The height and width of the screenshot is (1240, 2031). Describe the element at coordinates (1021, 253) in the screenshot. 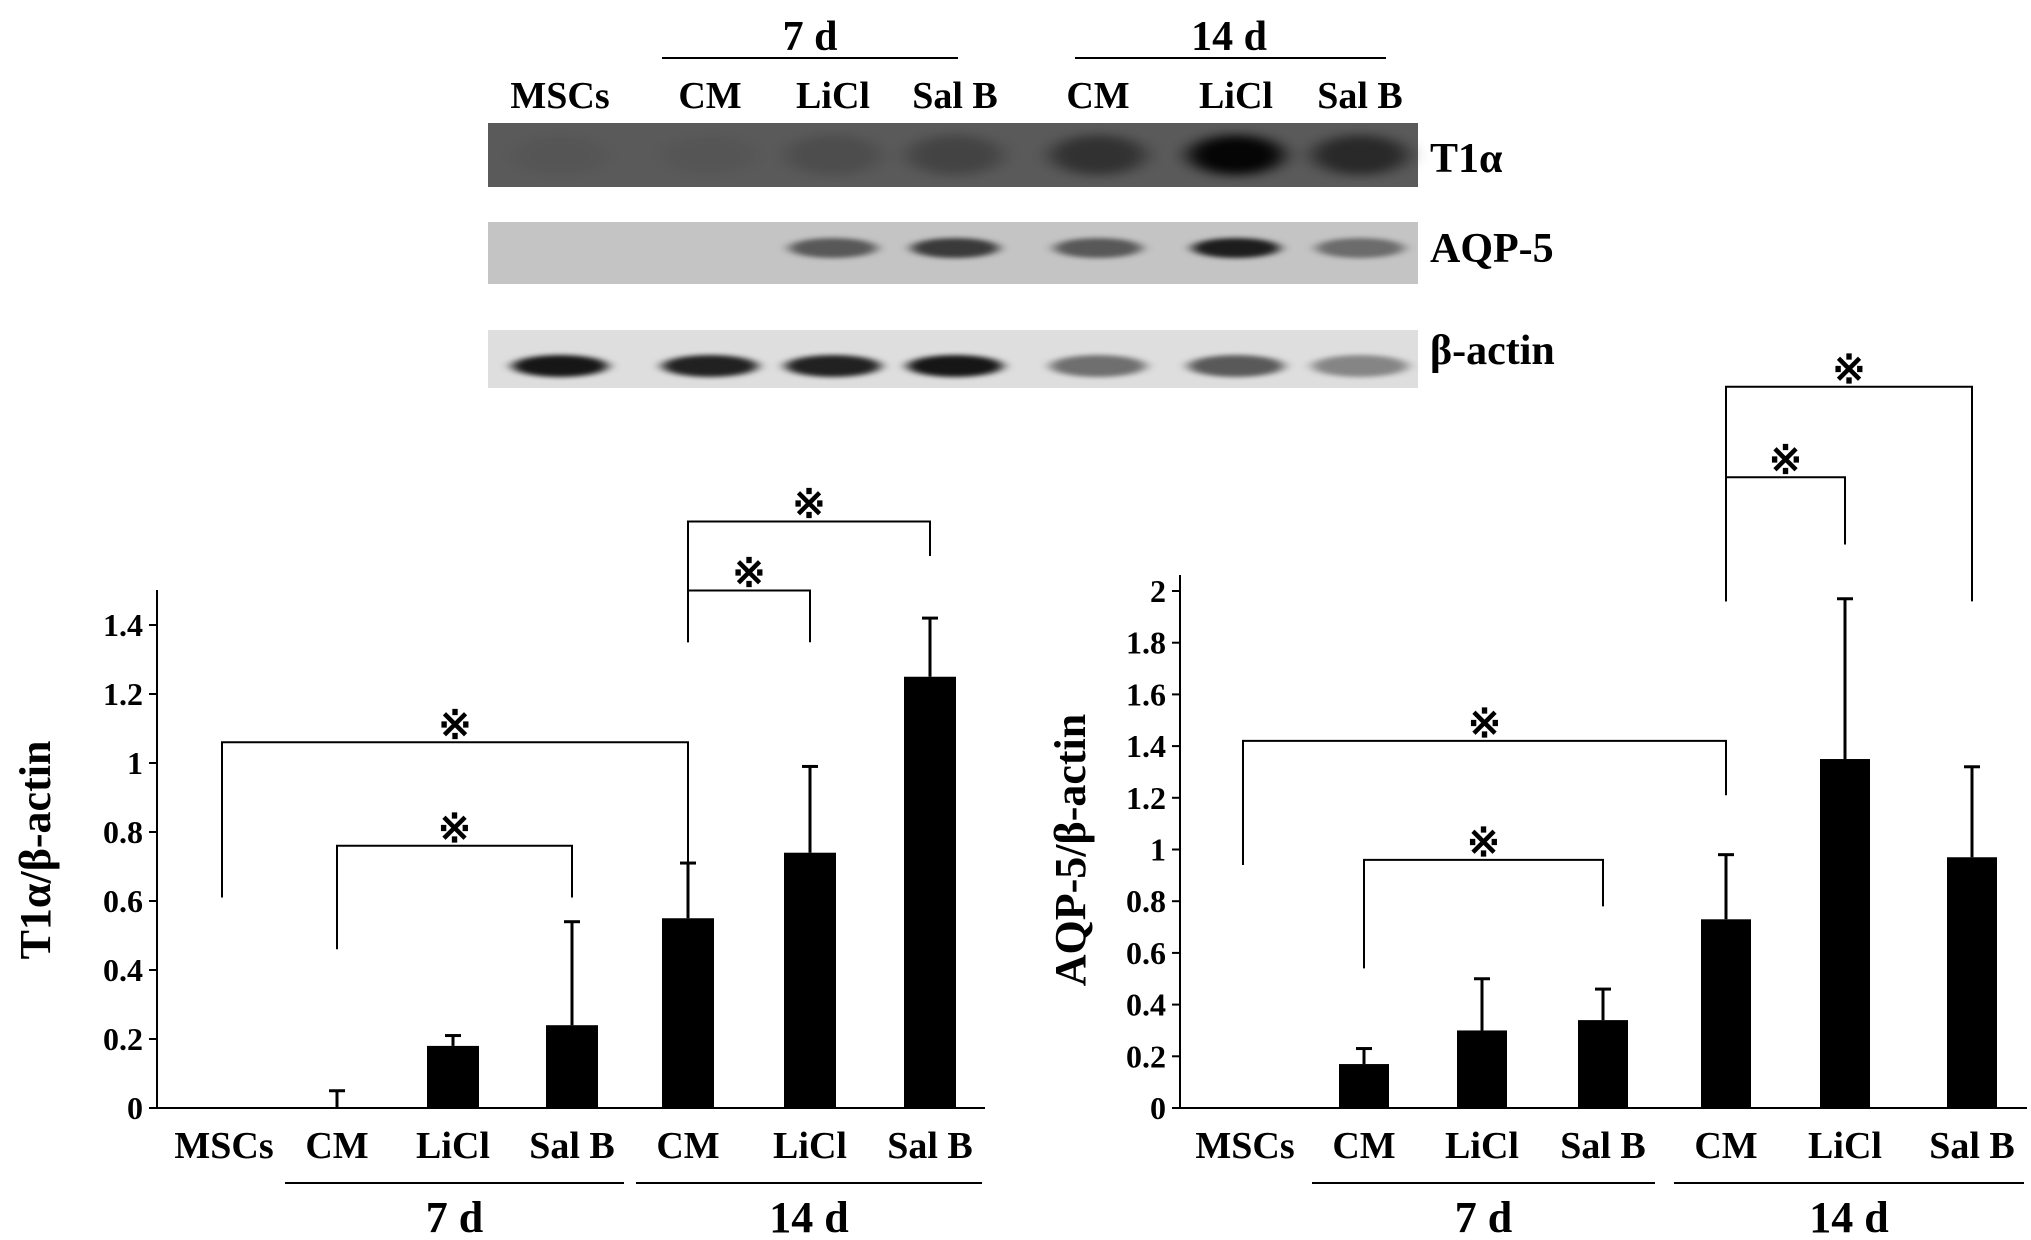

I see `blot-strip: AQP-5` at that location.